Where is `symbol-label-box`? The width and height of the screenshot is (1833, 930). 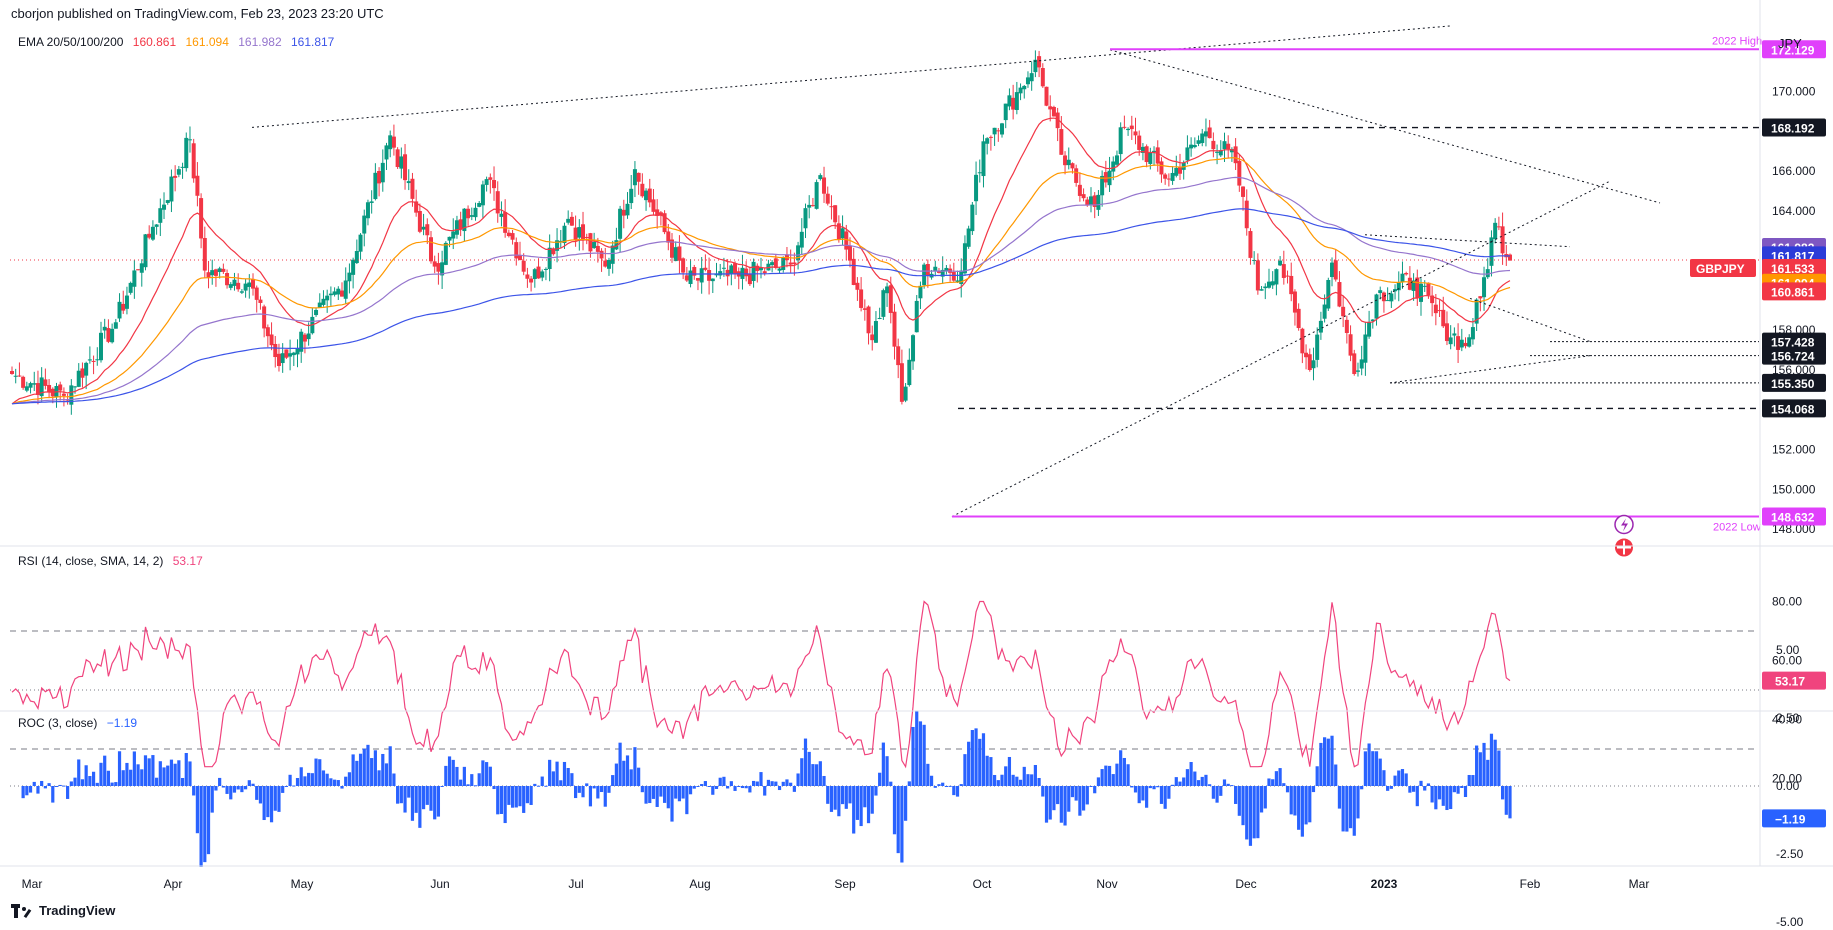
symbol-label-box is located at coordinates (1723, 267).